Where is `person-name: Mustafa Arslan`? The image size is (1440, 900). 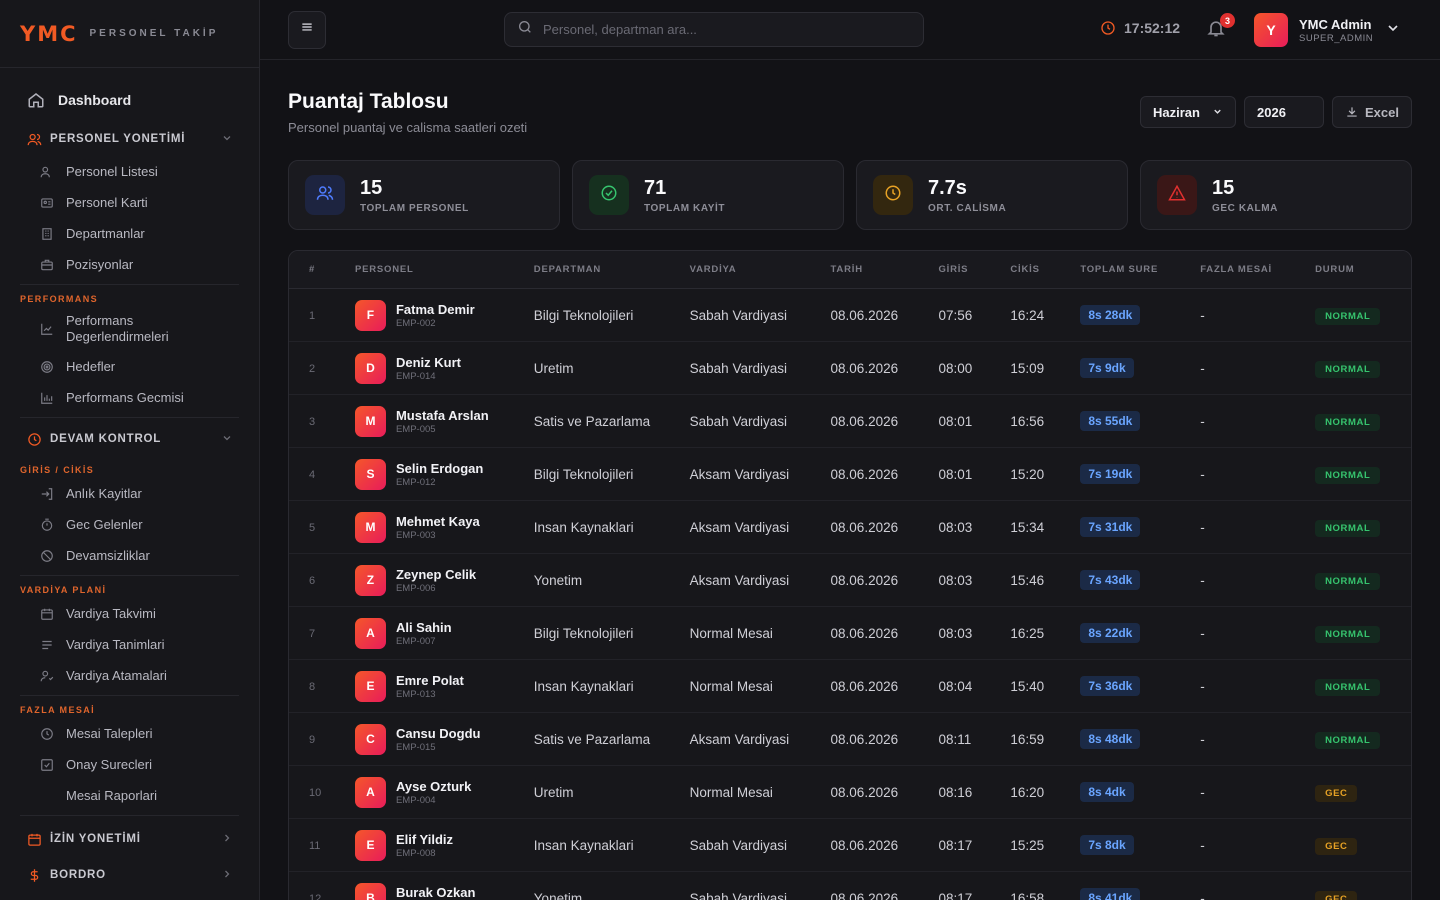
person-name: Mustafa Arslan is located at coordinates (442, 415).